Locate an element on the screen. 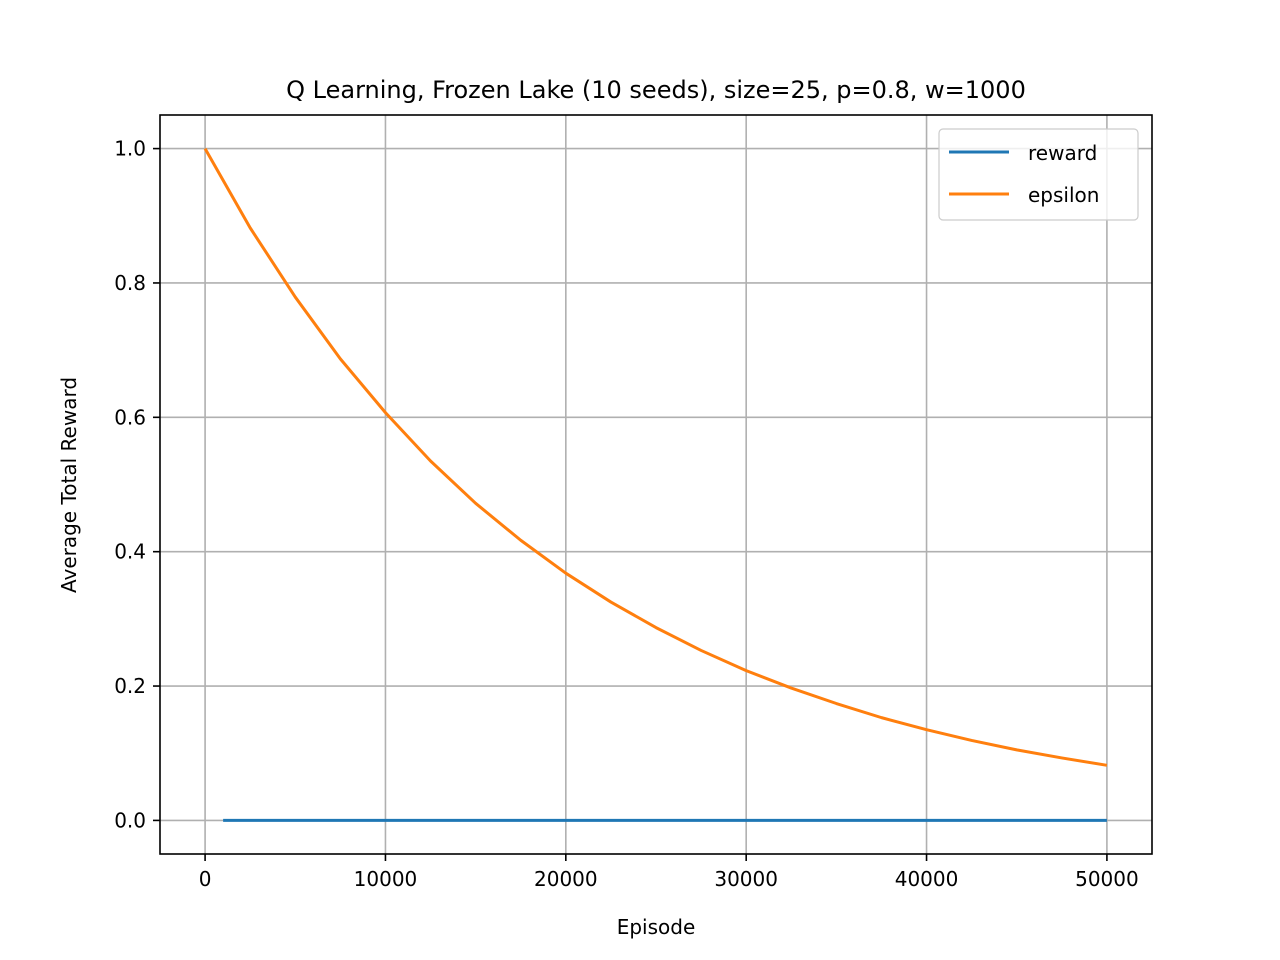  x-tick-label: 40000 is located at coordinates (927, 879).